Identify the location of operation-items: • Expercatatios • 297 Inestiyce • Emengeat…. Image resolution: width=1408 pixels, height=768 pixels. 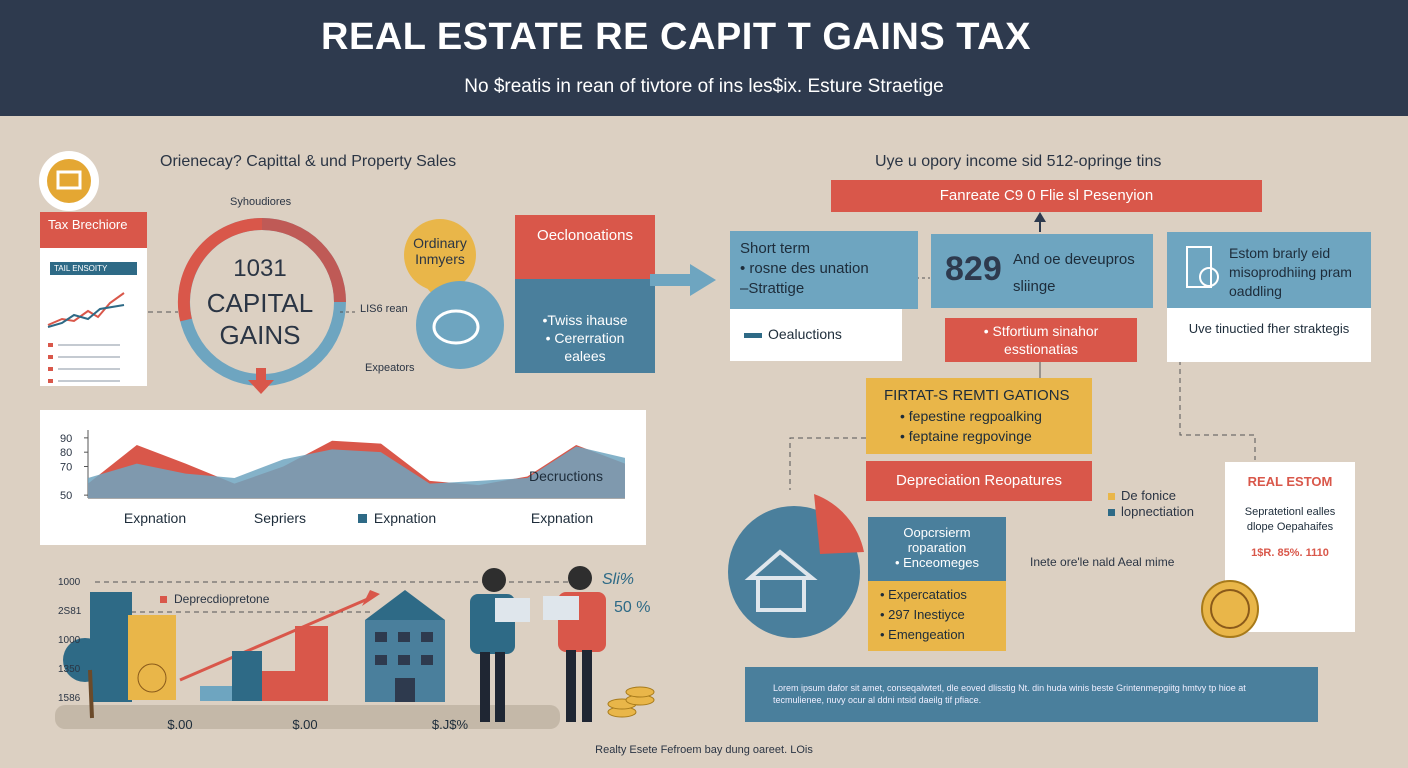
(937, 616).